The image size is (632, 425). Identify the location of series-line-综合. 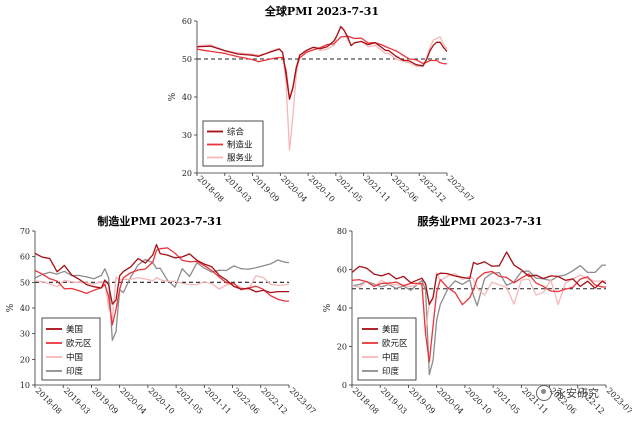
(322, 63).